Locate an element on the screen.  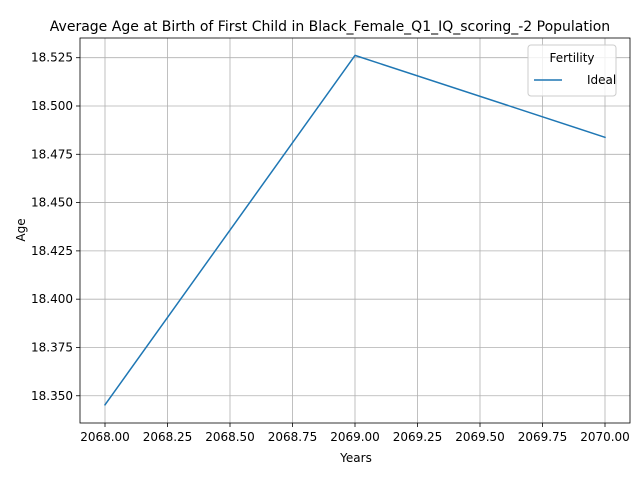
y-tick-label: 18.525 is located at coordinates (52, 58).